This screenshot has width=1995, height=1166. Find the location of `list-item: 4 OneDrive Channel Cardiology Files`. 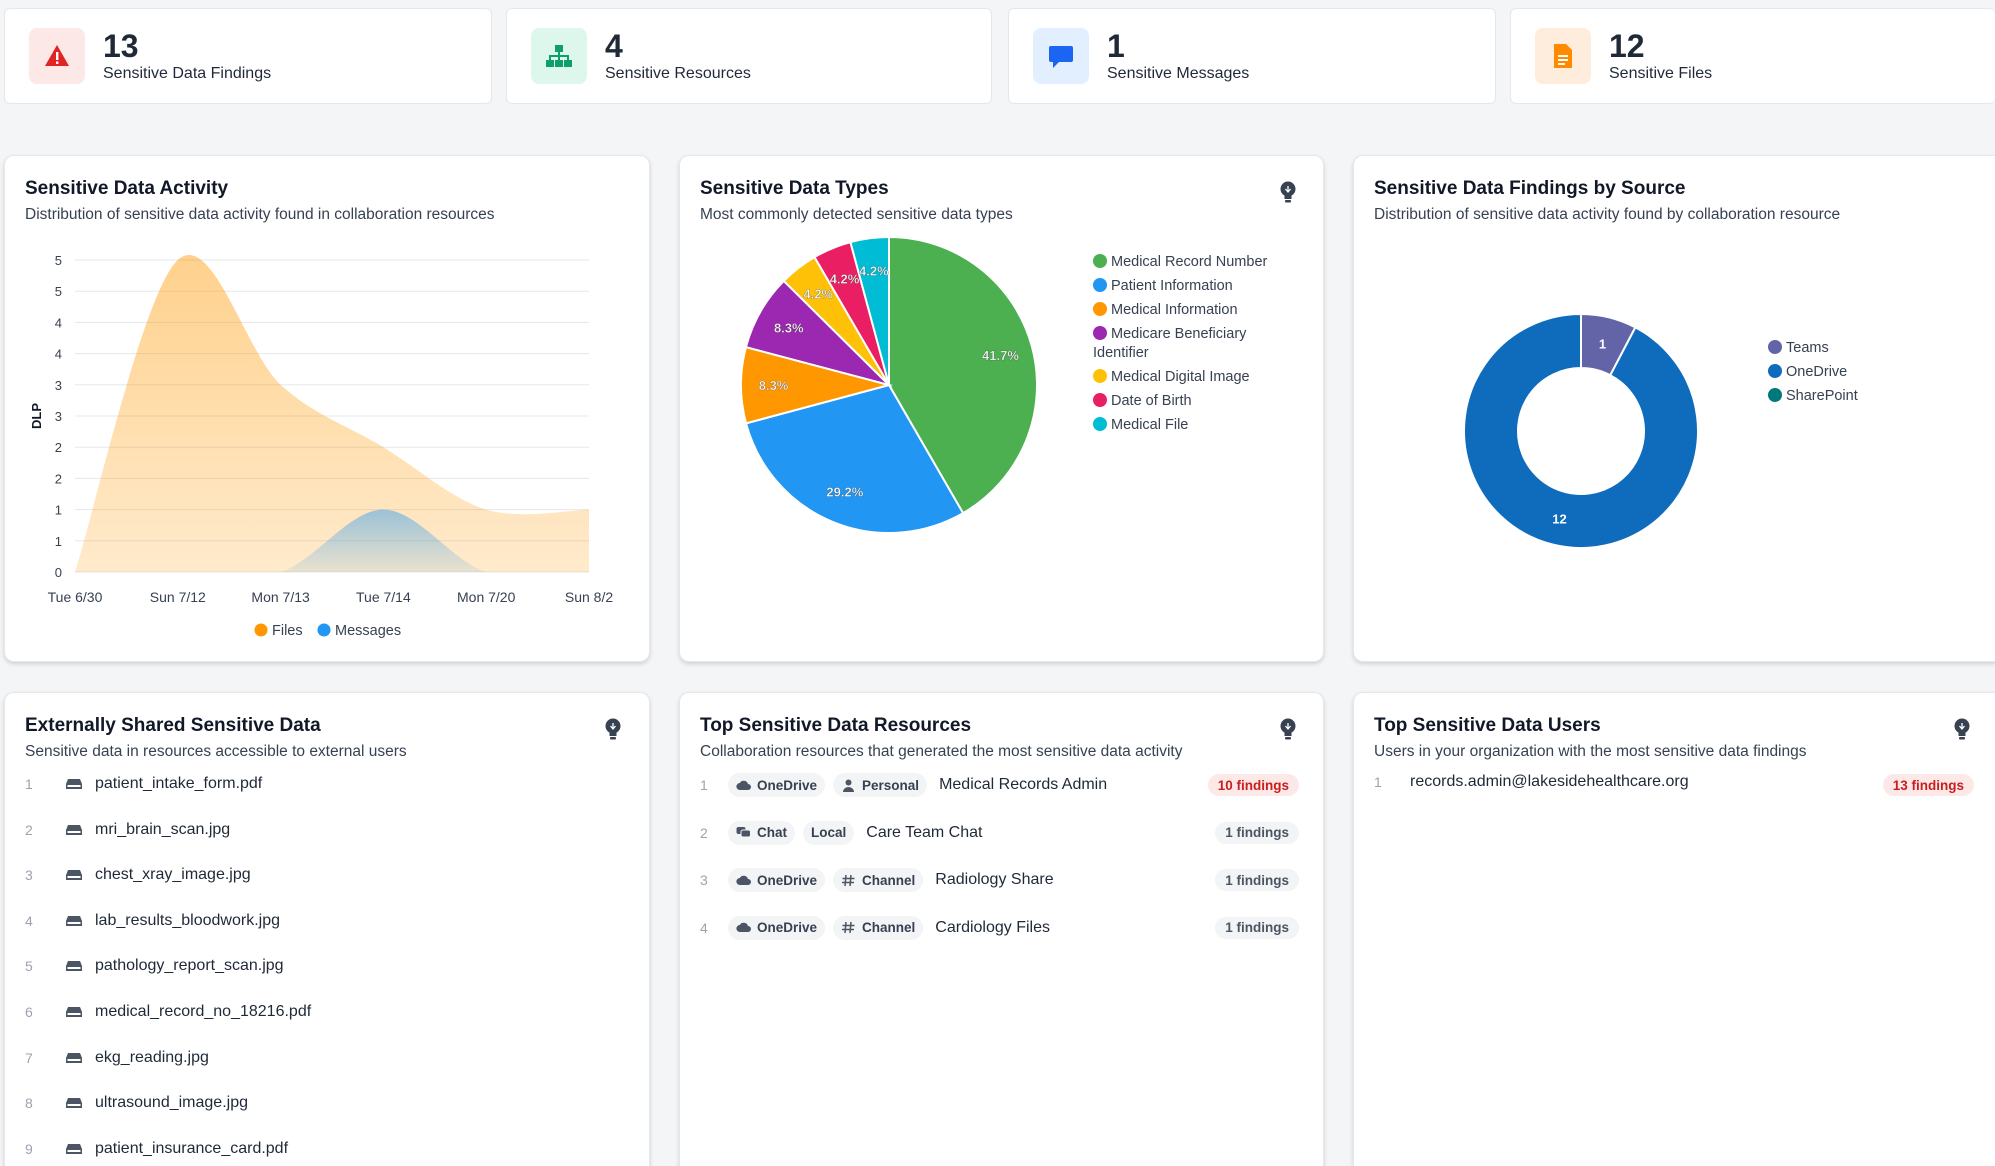

list-item: 4 OneDrive Channel Cardiology Files is located at coordinates (875, 927).